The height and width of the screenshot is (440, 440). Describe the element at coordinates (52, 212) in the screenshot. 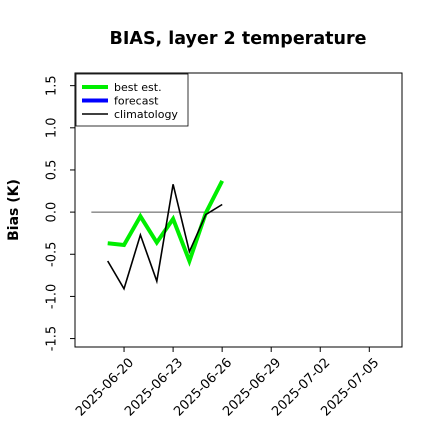

I see `y-tick-label: 0.0` at that location.